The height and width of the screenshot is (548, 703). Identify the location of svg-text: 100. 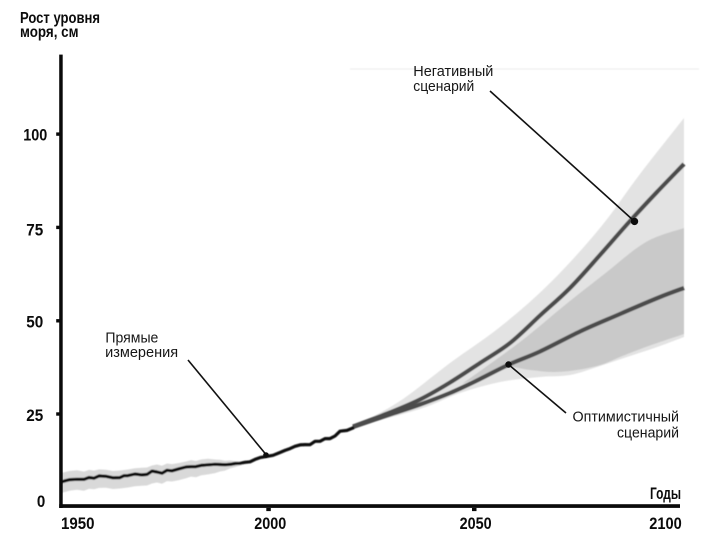
(35, 136).